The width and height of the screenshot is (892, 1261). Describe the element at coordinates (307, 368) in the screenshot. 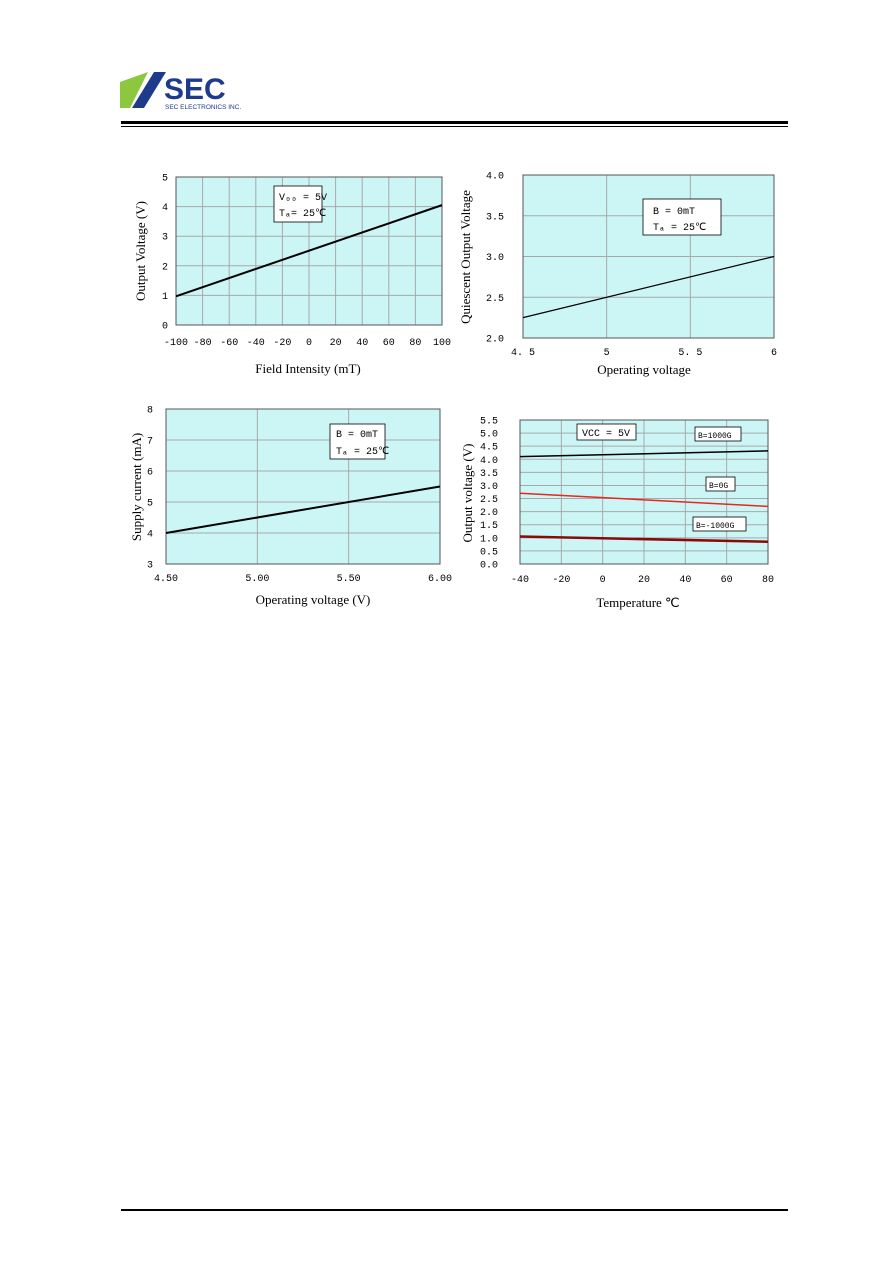

I see `x-axis-label: Field Intensity (mT)` at that location.